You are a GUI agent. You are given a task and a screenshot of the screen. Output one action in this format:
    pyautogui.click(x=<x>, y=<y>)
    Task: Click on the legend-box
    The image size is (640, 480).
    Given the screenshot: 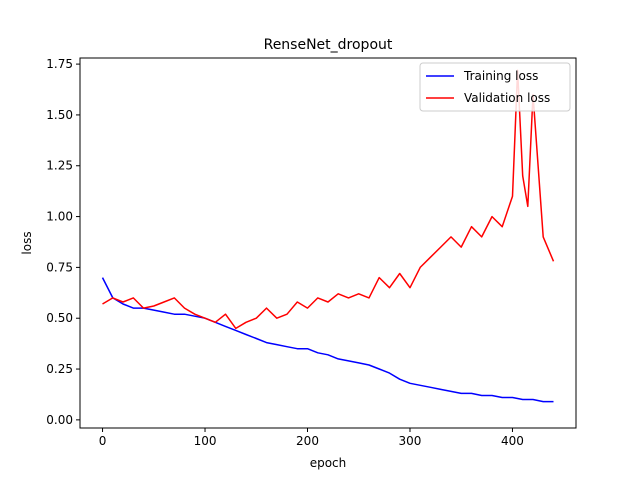 What is the action you would take?
    pyautogui.click(x=495, y=87)
    